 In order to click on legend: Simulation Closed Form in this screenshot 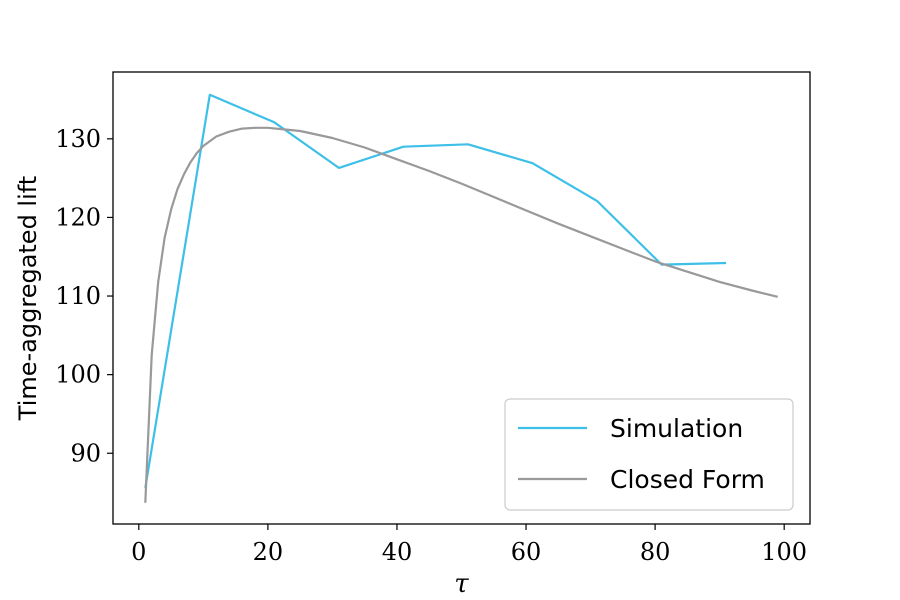, I will do `click(649, 454)`.